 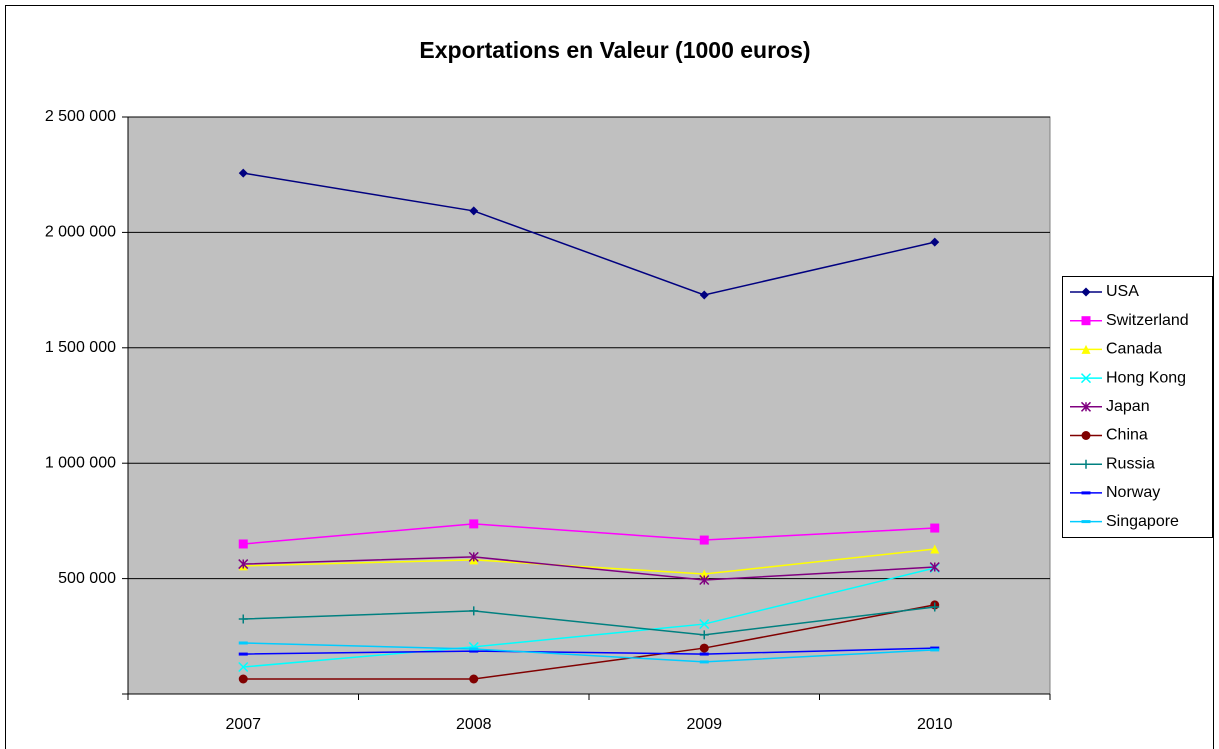 I want to click on y-tick-label: 1 000 000, so click(x=80, y=462).